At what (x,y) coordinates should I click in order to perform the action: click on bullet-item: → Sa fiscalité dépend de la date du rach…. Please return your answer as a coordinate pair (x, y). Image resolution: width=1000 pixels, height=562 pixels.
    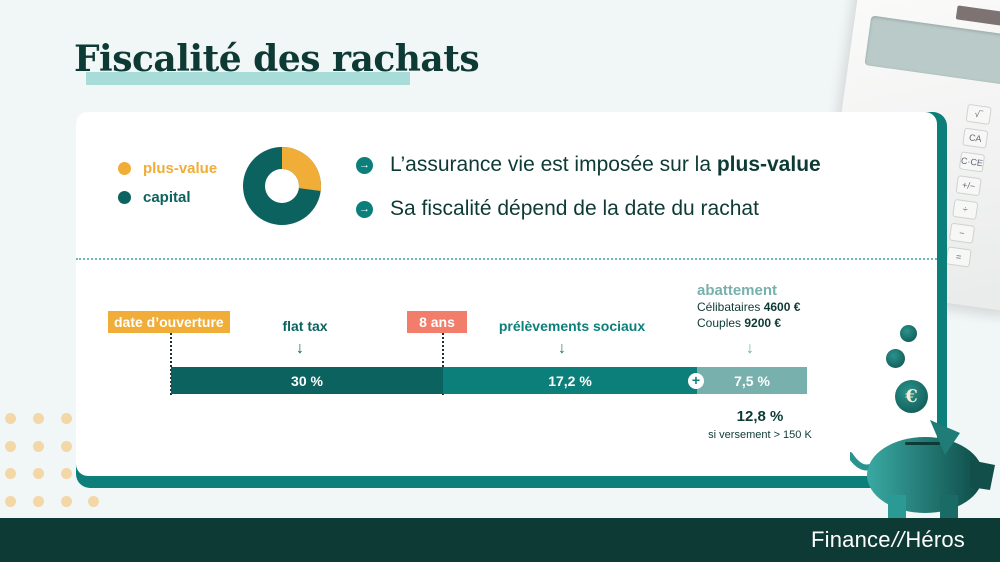
    Looking at the image, I should click on (588, 209).